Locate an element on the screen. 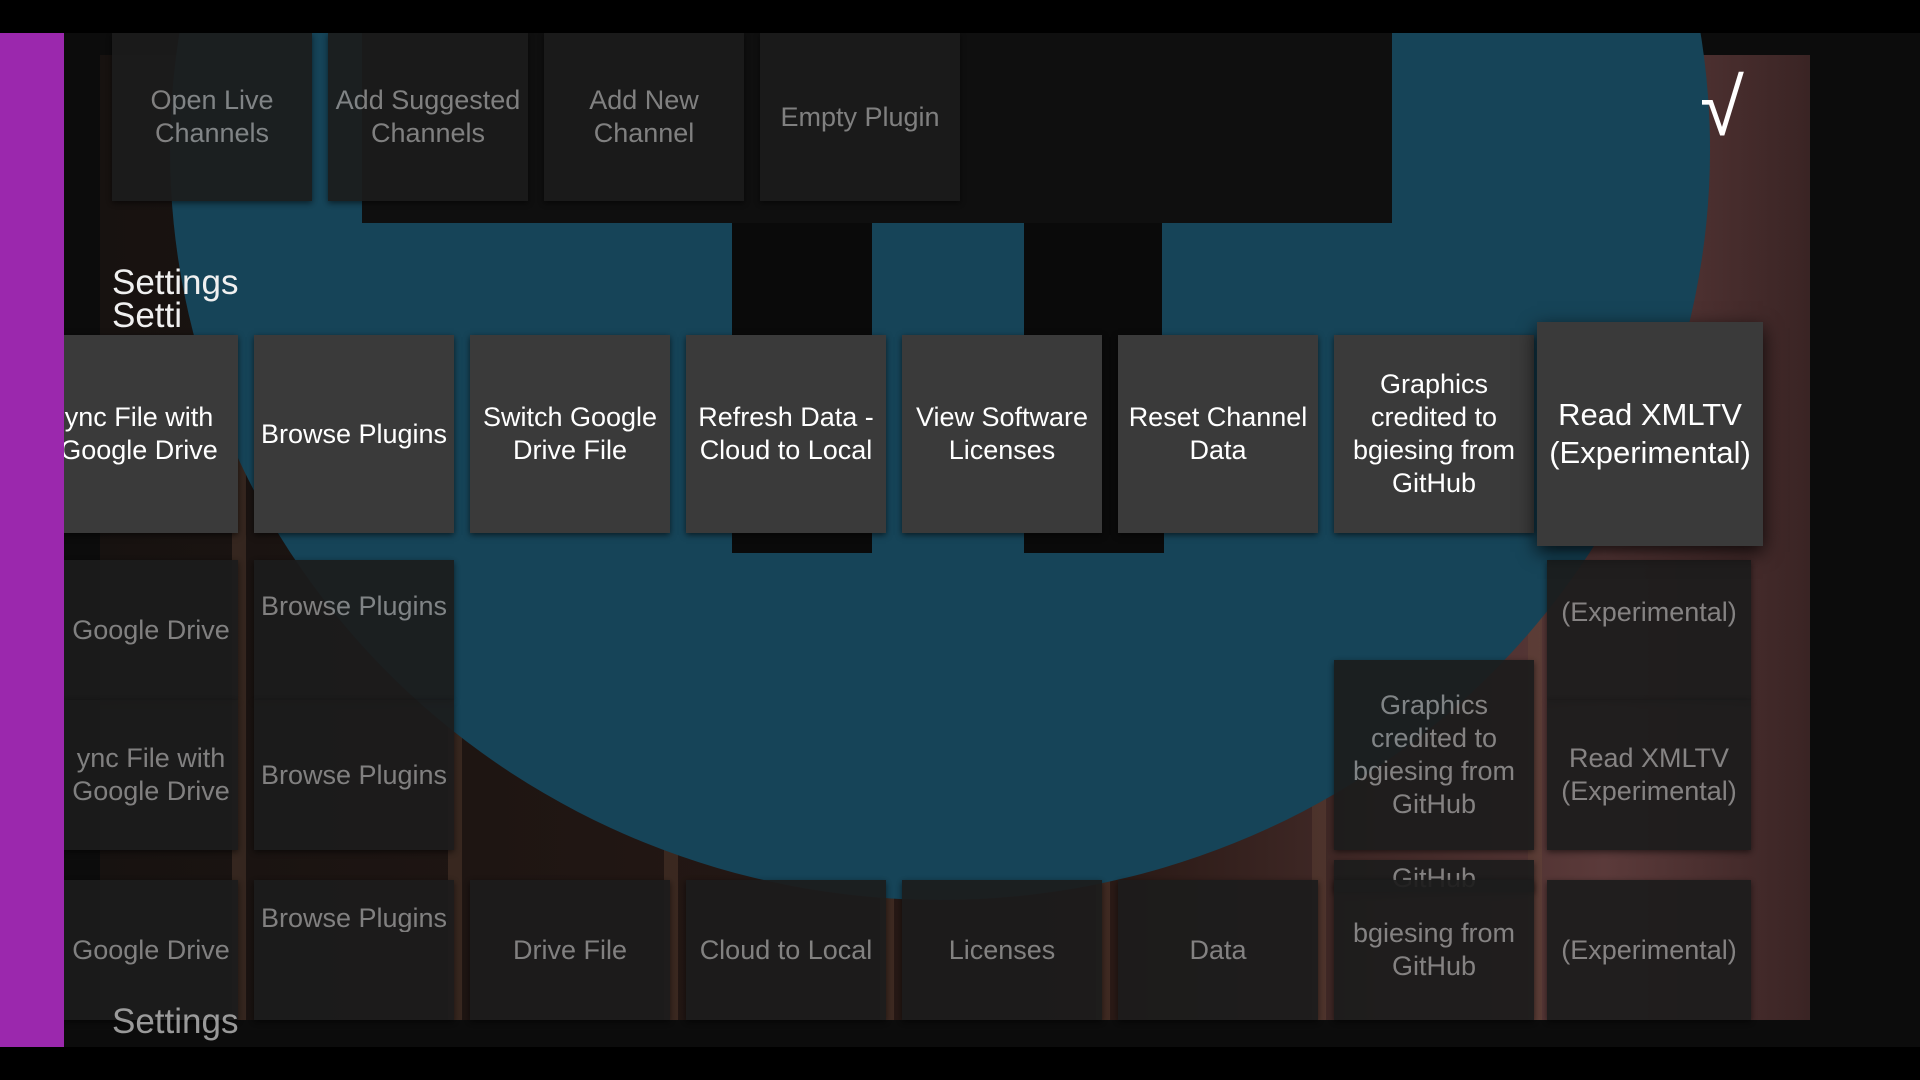  ghost-tile-licenses: Licenses is located at coordinates (1002, 950).